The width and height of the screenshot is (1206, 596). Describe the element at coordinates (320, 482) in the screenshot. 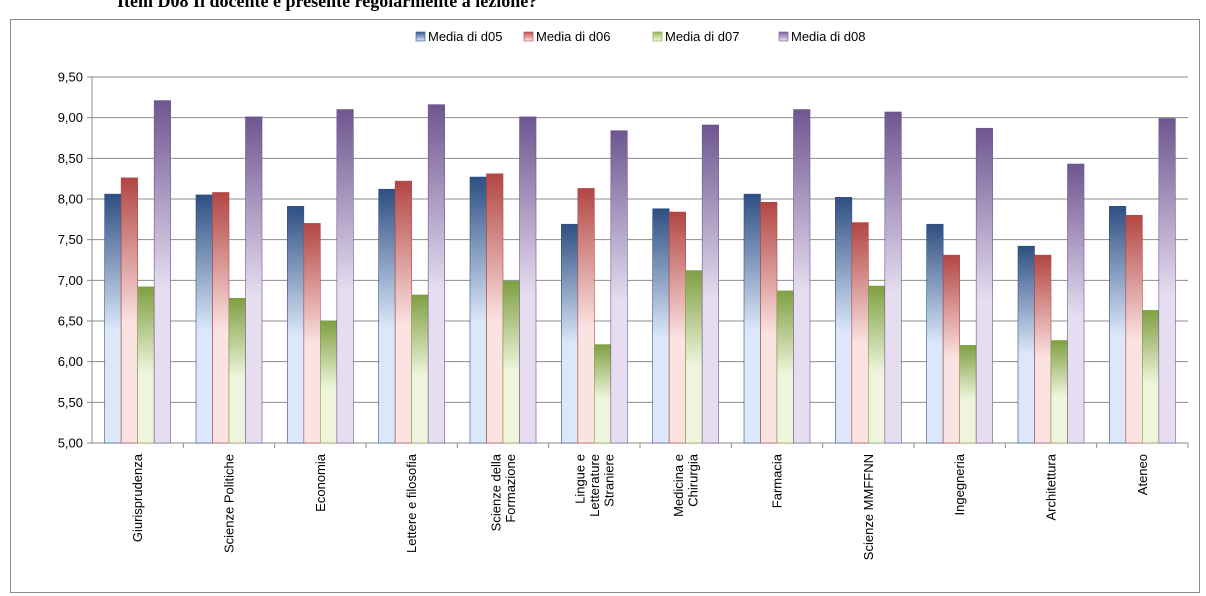

I see `x-tick-label: Economia` at that location.